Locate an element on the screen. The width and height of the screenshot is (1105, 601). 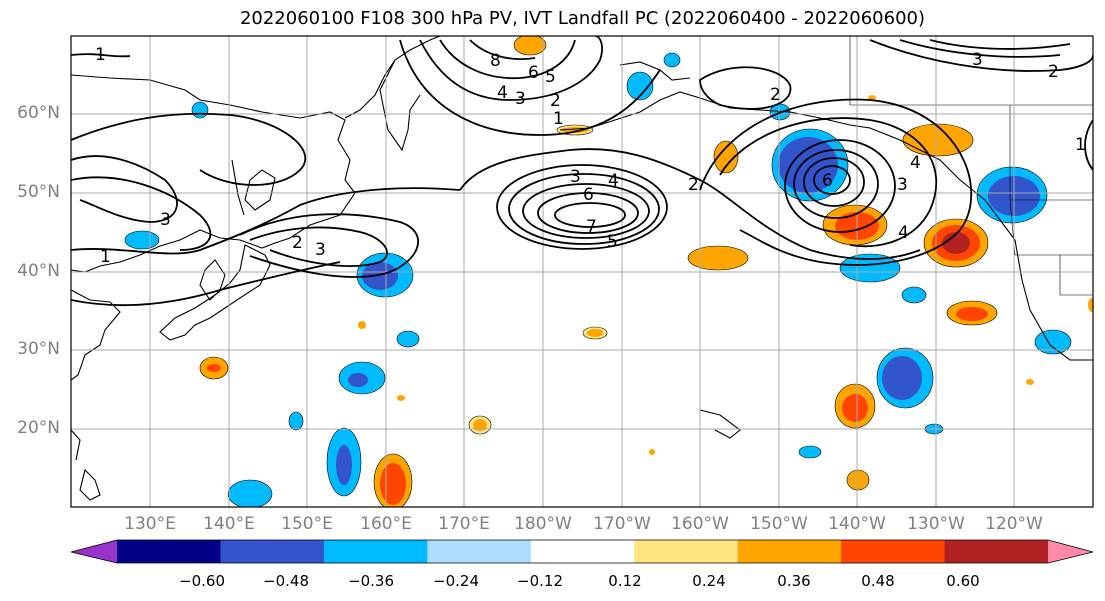
colorbar-cells is located at coordinates (583, 551).